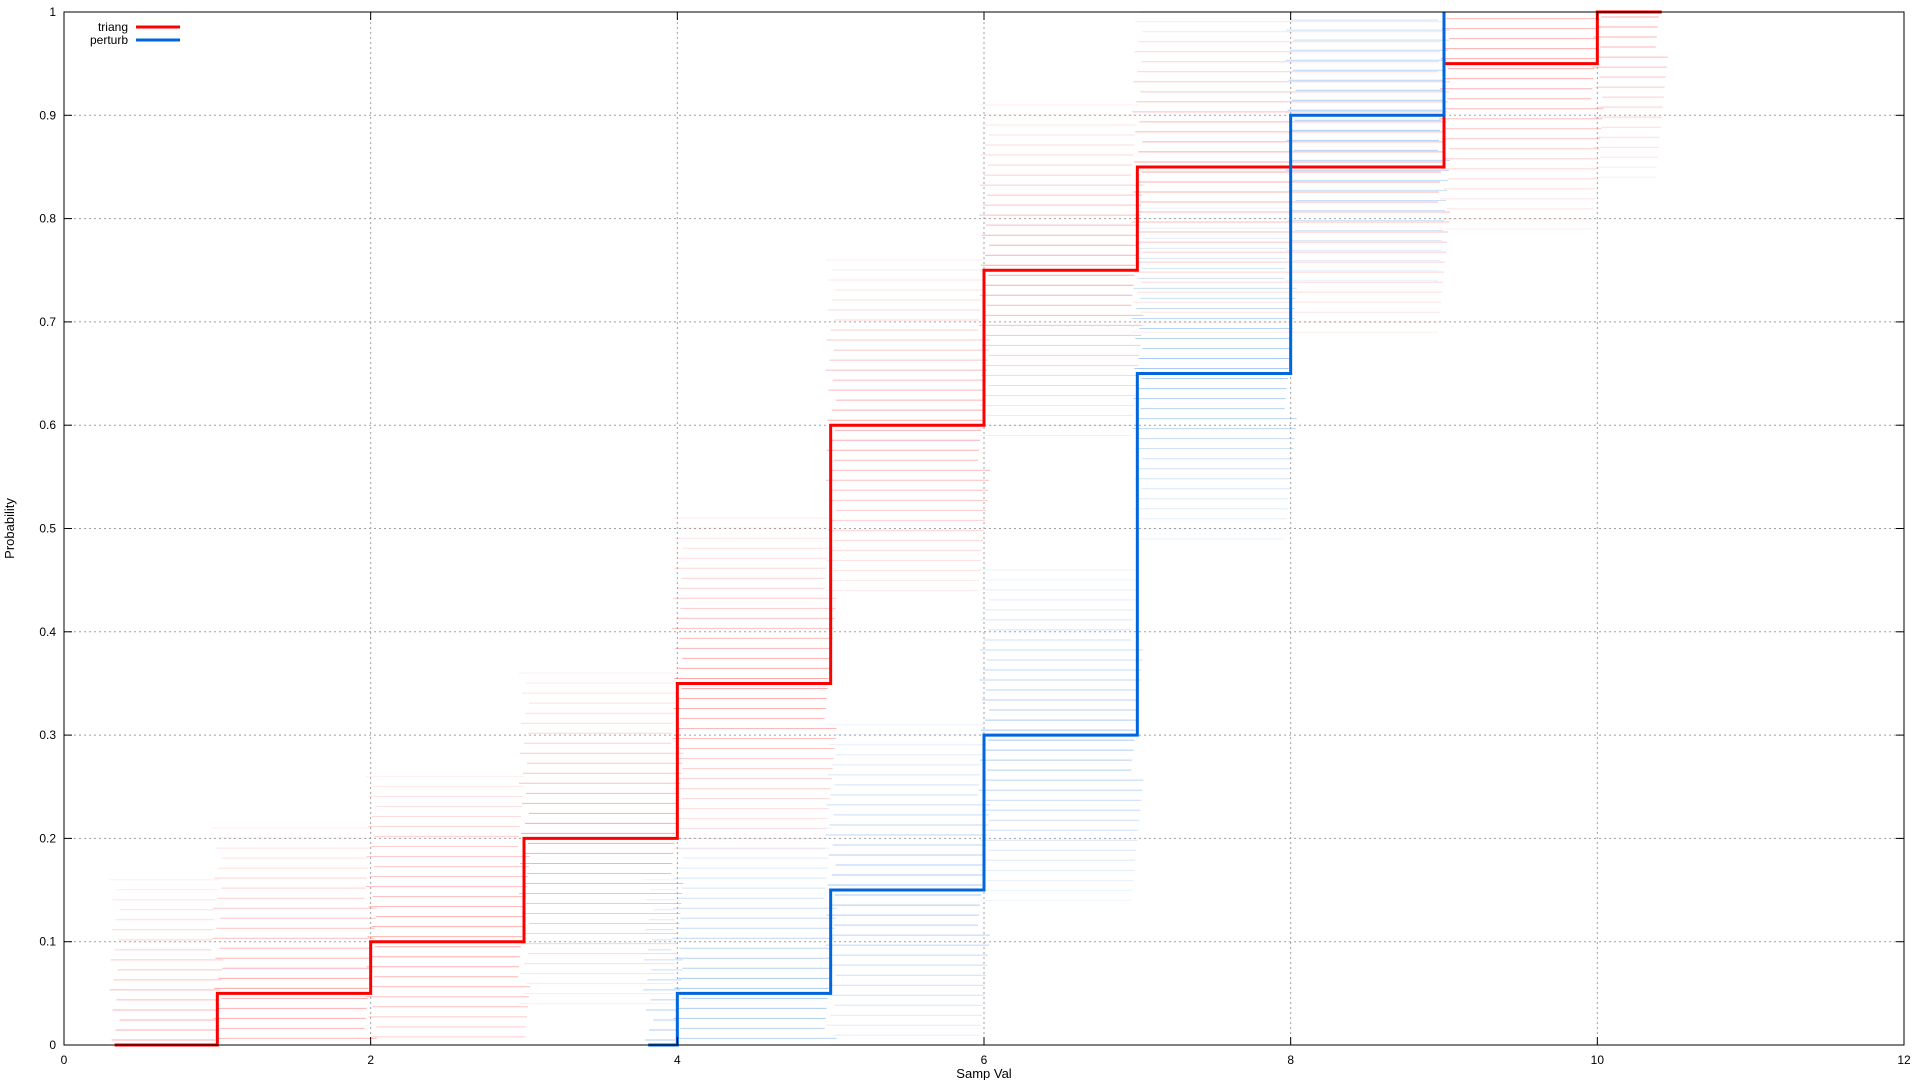 The width and height of the screenshot is (1920, 1080). What do you see at coordinates (64, 1060) in the screenshot?
I see `x-tick-label: 0` at bounding box center [64, 1060].